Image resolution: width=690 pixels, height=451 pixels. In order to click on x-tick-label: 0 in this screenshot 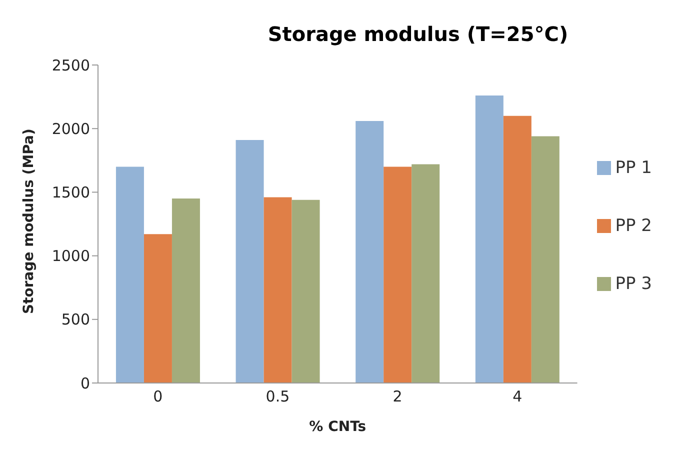, I will do `click(158, 397)`.